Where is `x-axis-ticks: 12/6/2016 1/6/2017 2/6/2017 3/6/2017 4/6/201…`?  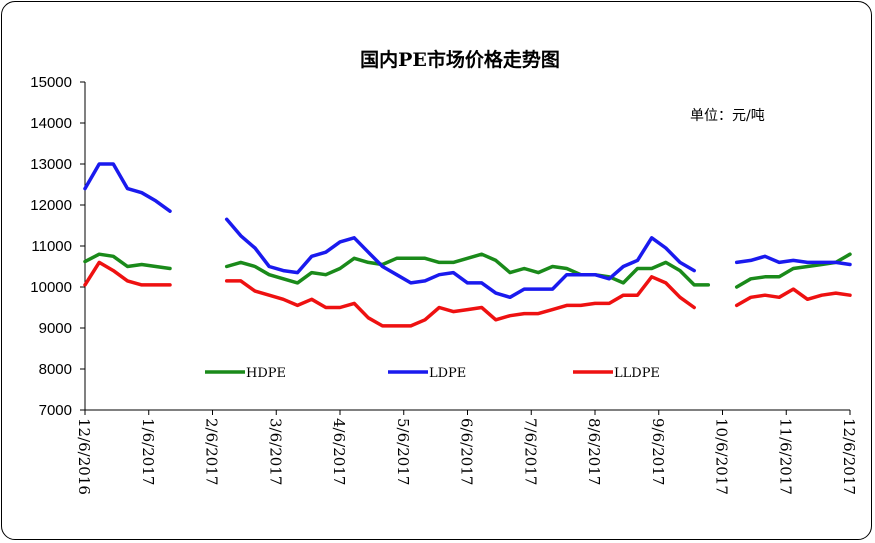
x-axis-ticks: 12/6/2016 1/6/2017 2/6/2017 3/6/2017 4/6/201… is located at coordinates (466, 452).